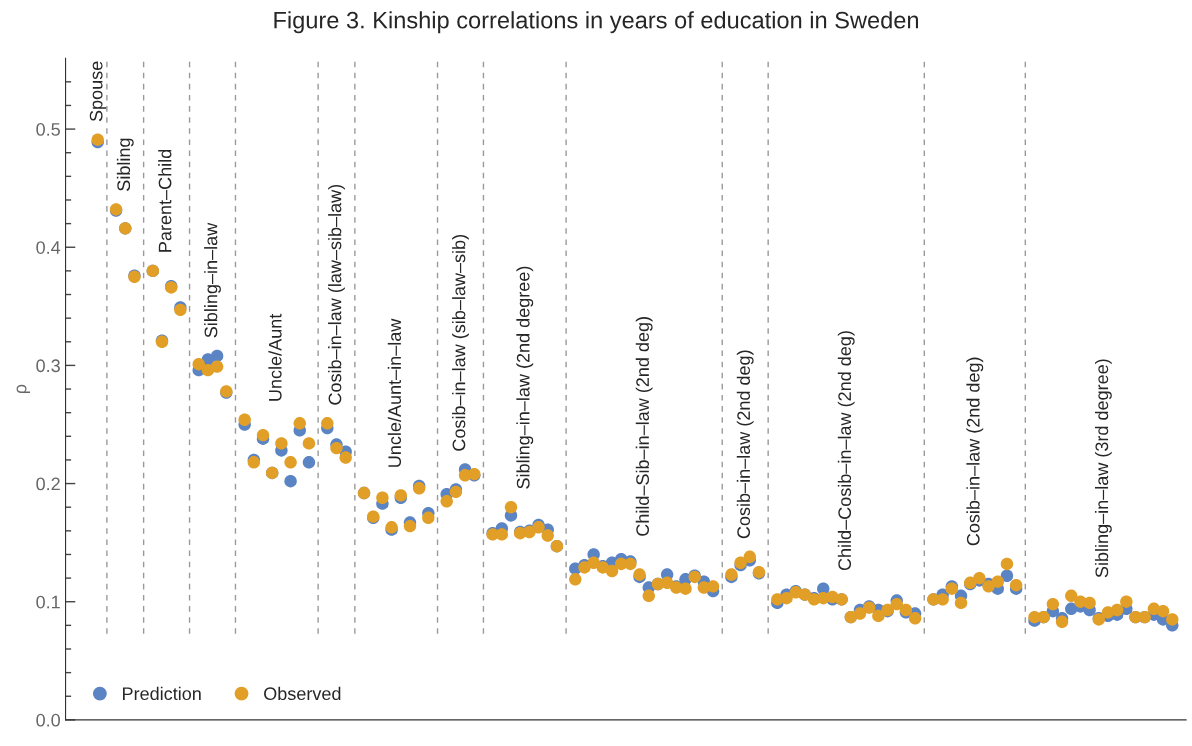 The width and height of the screenshot is (1192, 746). Describe the element at coordinates (644, 426) in the screenshot. I see `annotation: Child–Sib–in–law (2nd deg)` at that location.